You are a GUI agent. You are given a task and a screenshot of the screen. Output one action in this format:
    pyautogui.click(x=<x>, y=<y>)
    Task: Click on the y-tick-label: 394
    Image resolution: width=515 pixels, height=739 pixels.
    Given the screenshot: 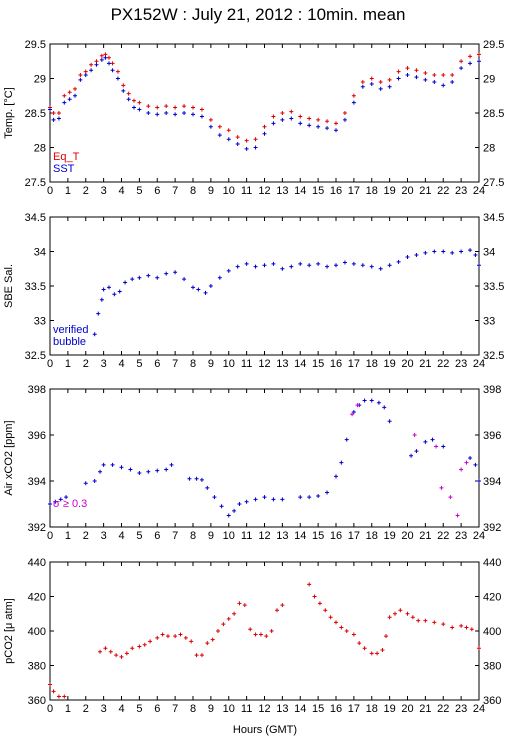 What is the action you would take?
    pyautogui.click(x=37, y=482)
    